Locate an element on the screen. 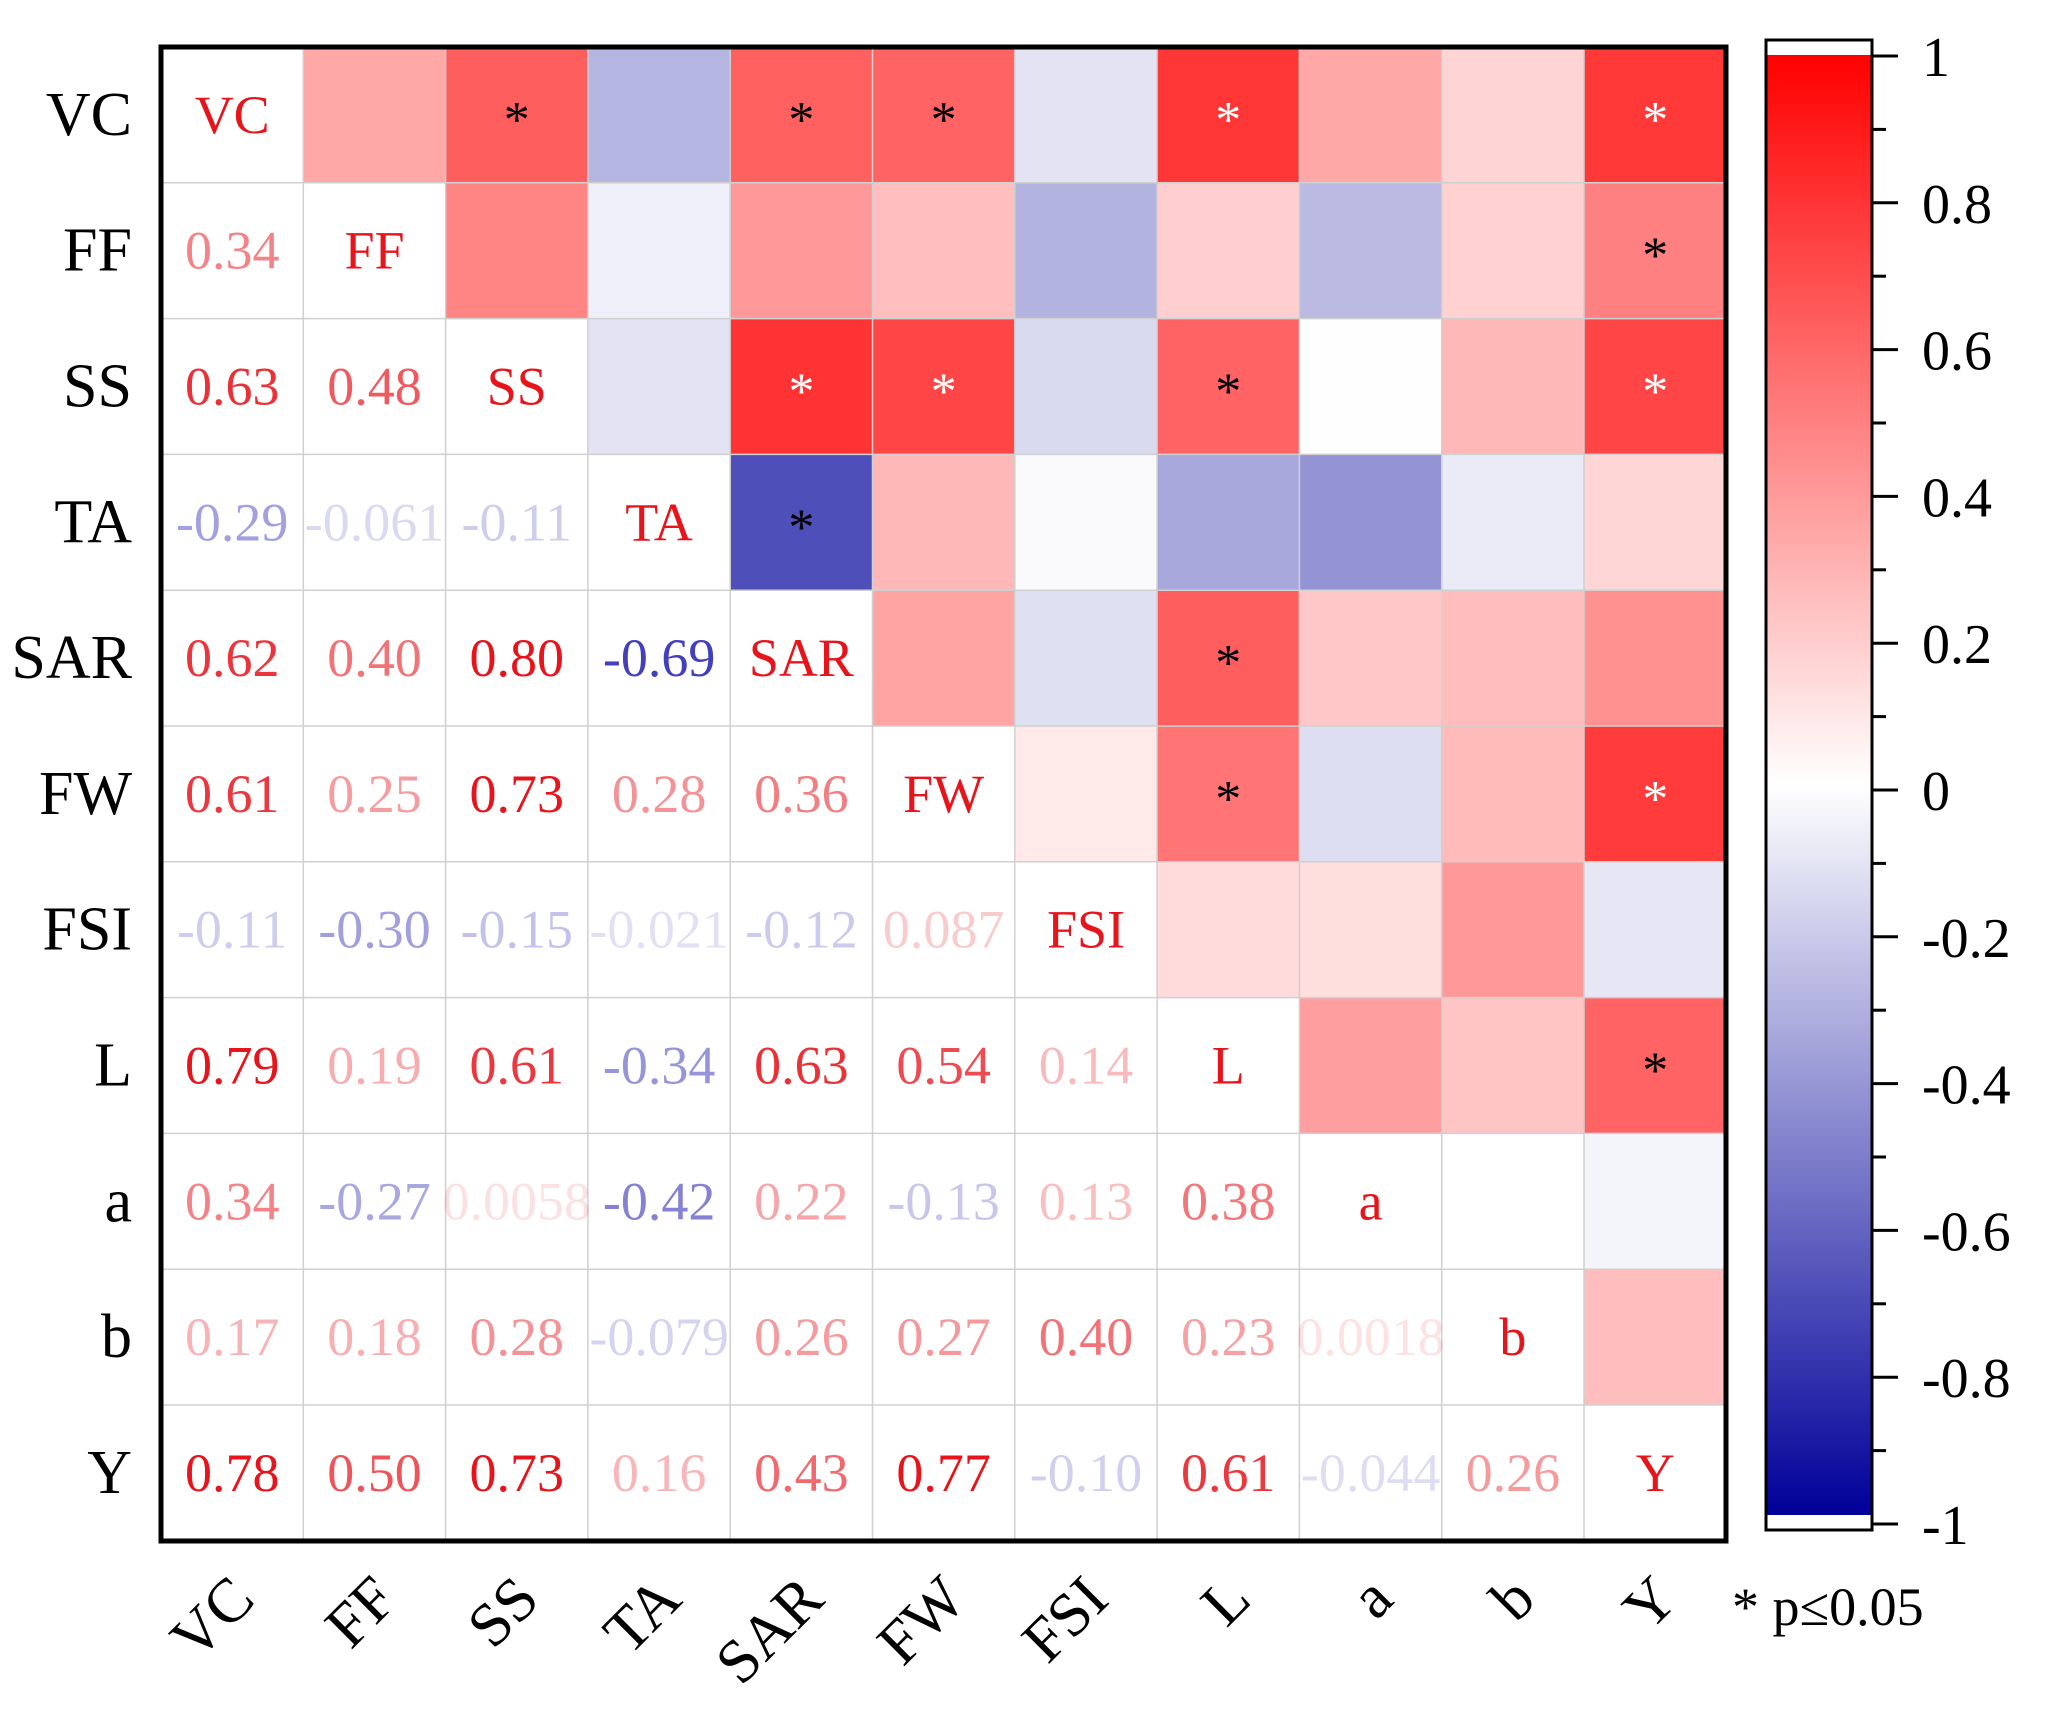  row-label-Y: Y is located at coordinates (109, 1473).